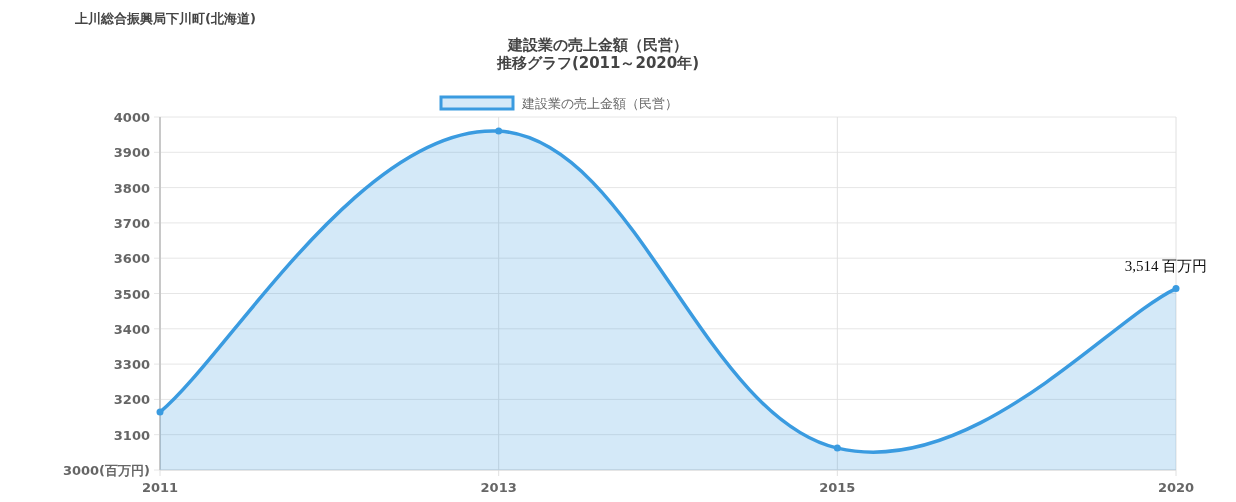 The width and height of the screenshot is (1236, 502). I want to click on y-tick-label: 3100, so click(131, 435).